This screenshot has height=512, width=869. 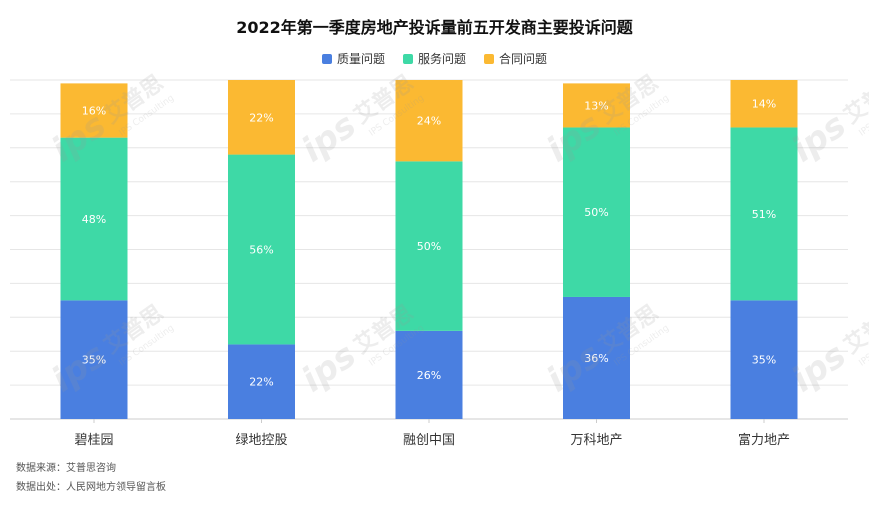 I want to click on data-label-quality-1: 22%, so click(x=261, y=382).